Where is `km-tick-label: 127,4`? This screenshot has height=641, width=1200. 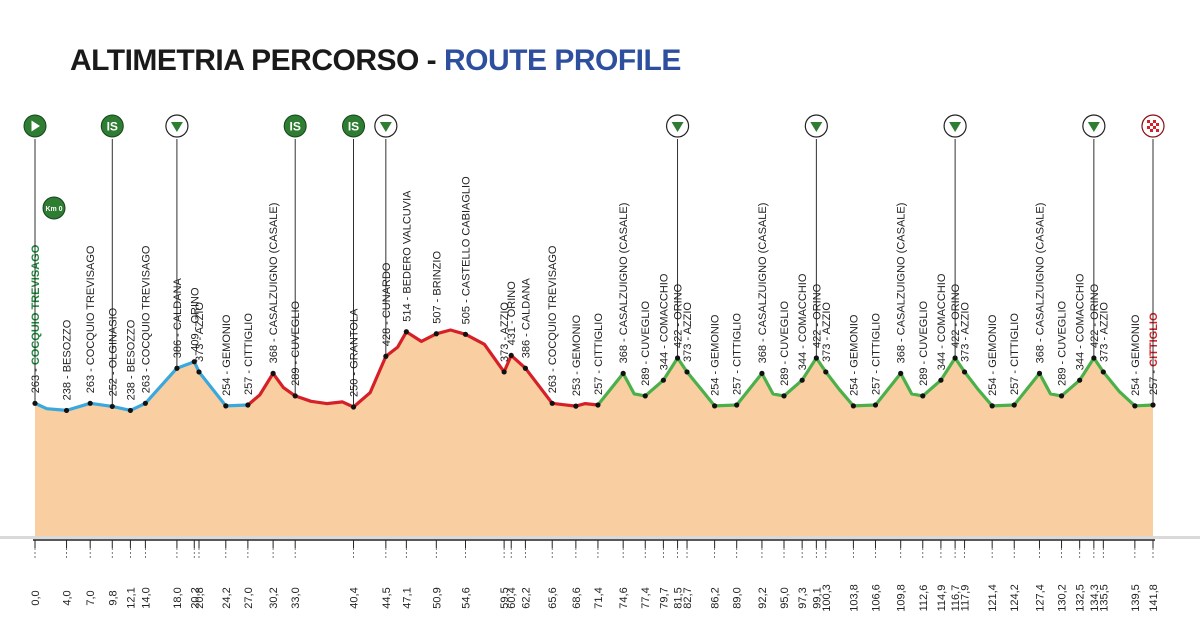 km-tick-label: 127,4 is located at coordinates (1040, 598).